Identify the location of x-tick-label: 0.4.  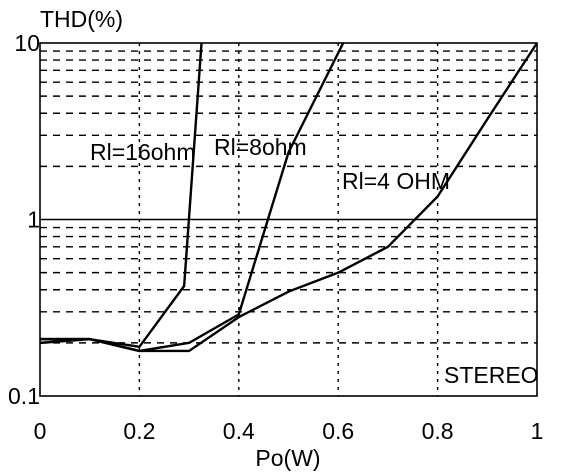
(239, 431).